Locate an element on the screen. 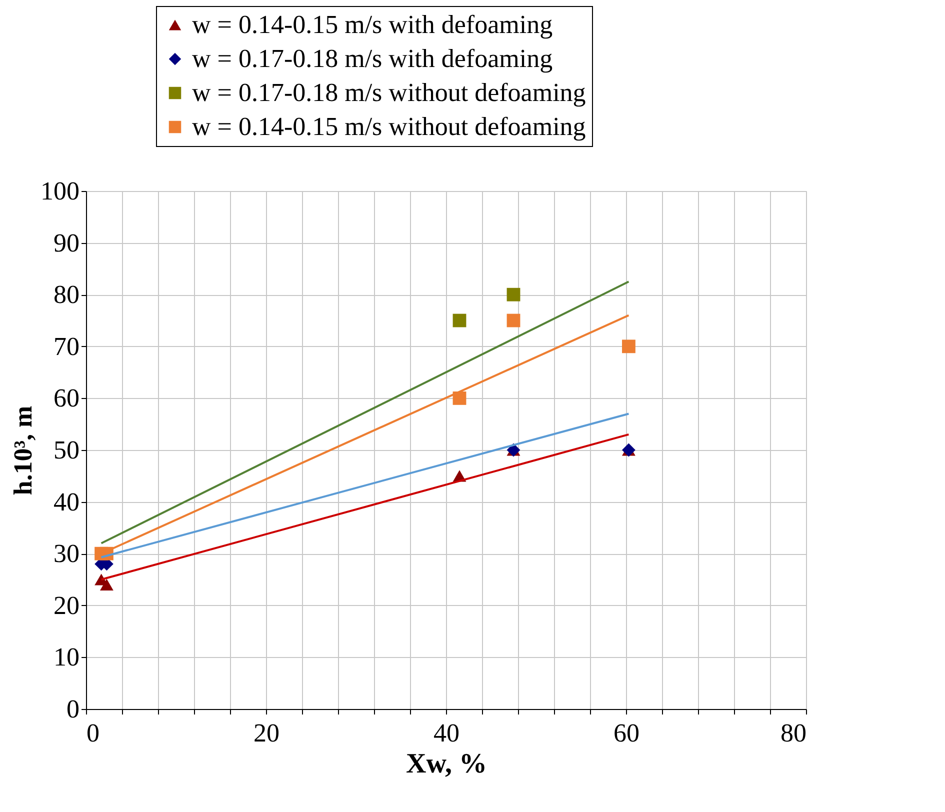 This screenshot has height=812, width=945. legend-label: w = 0.17-0.18 m/s without defoaming is located at coordinates (389, 92).